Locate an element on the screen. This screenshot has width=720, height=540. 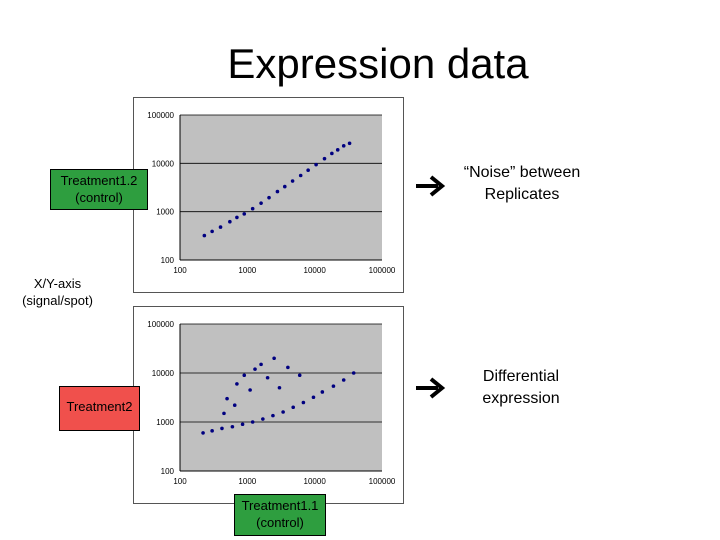
scatter-chart-replicates: 100 1000 10000 100000 100 1000 10000 100000 is located at coordinates (268, 195).